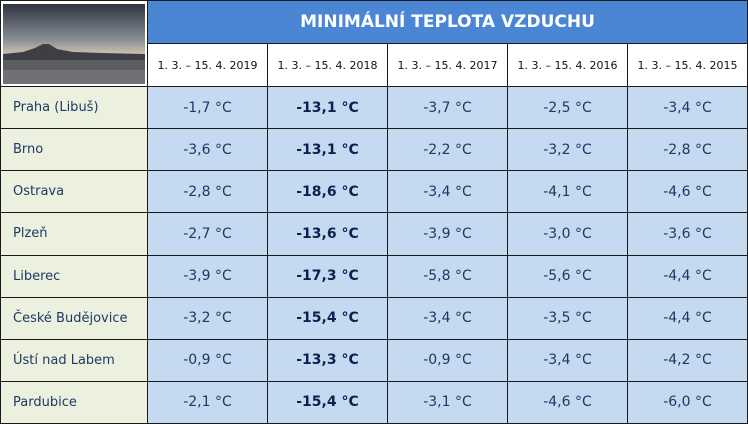 This screenshot has height=424, width=748. I want to click on city-name: Ostrava, so click(74, 192).